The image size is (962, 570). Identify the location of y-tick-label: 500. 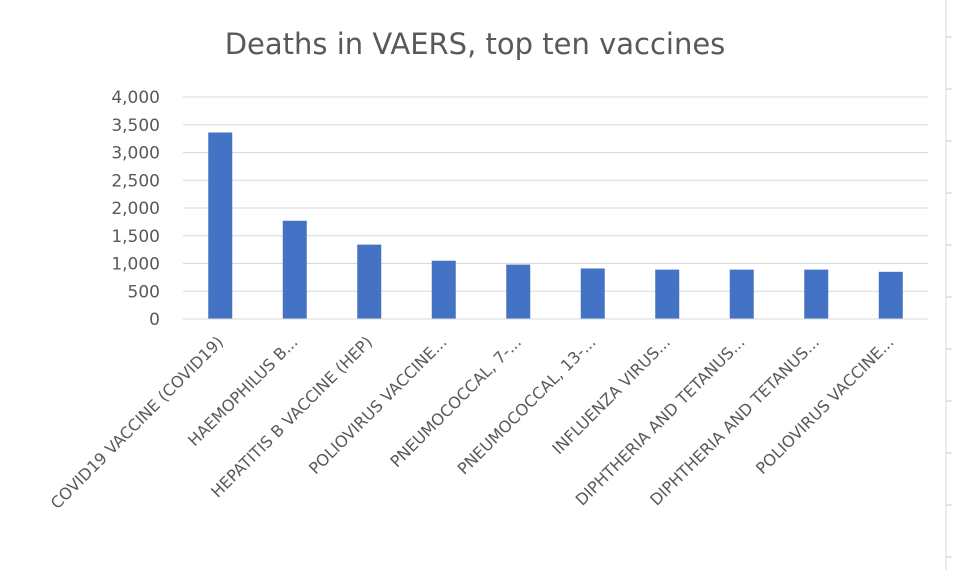
(144, 292).